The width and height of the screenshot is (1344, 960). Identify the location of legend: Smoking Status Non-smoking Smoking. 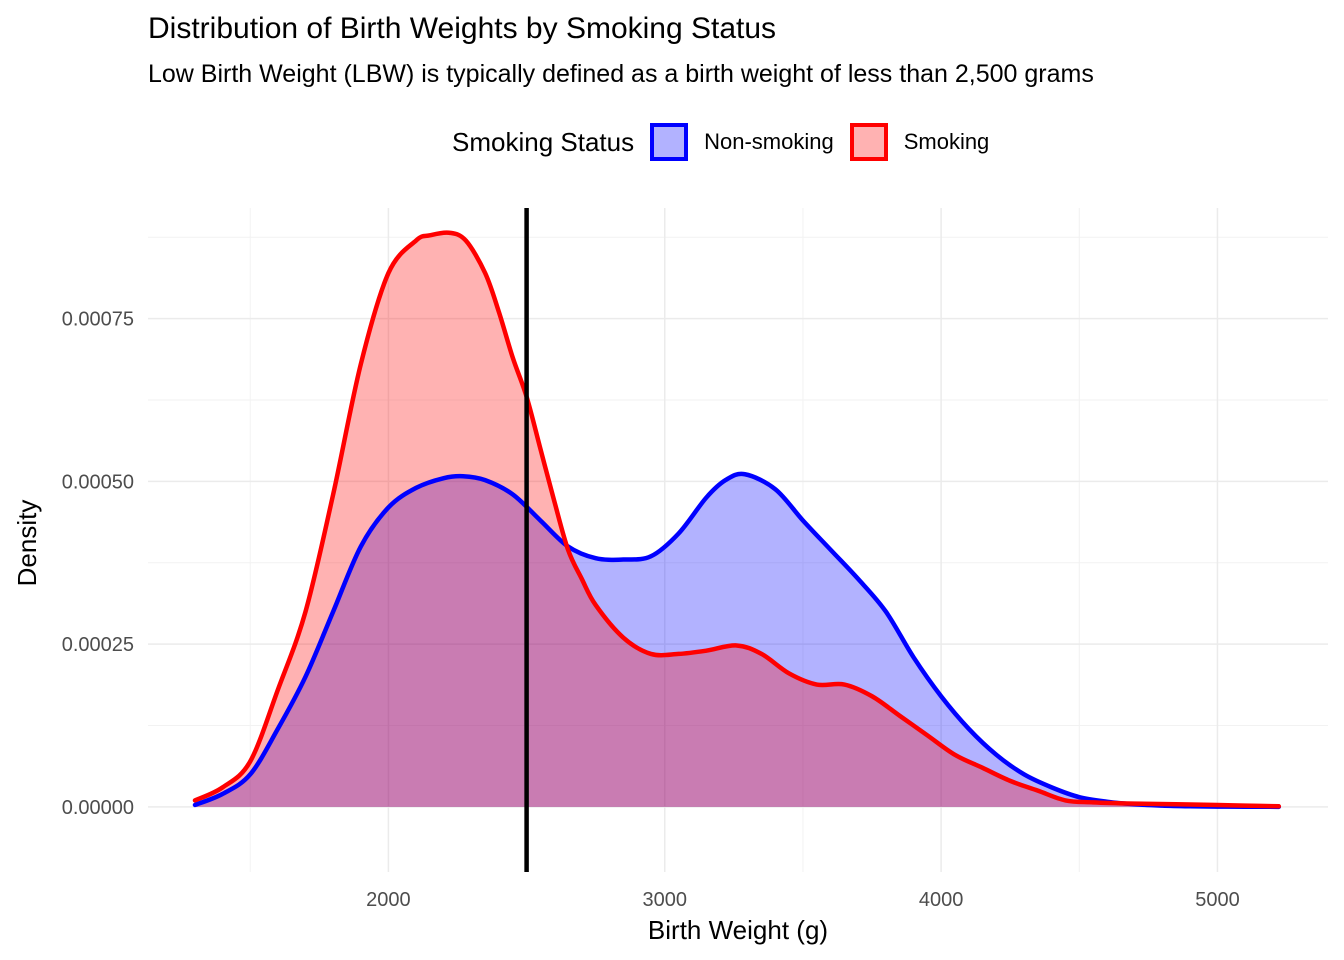
(728, 142).